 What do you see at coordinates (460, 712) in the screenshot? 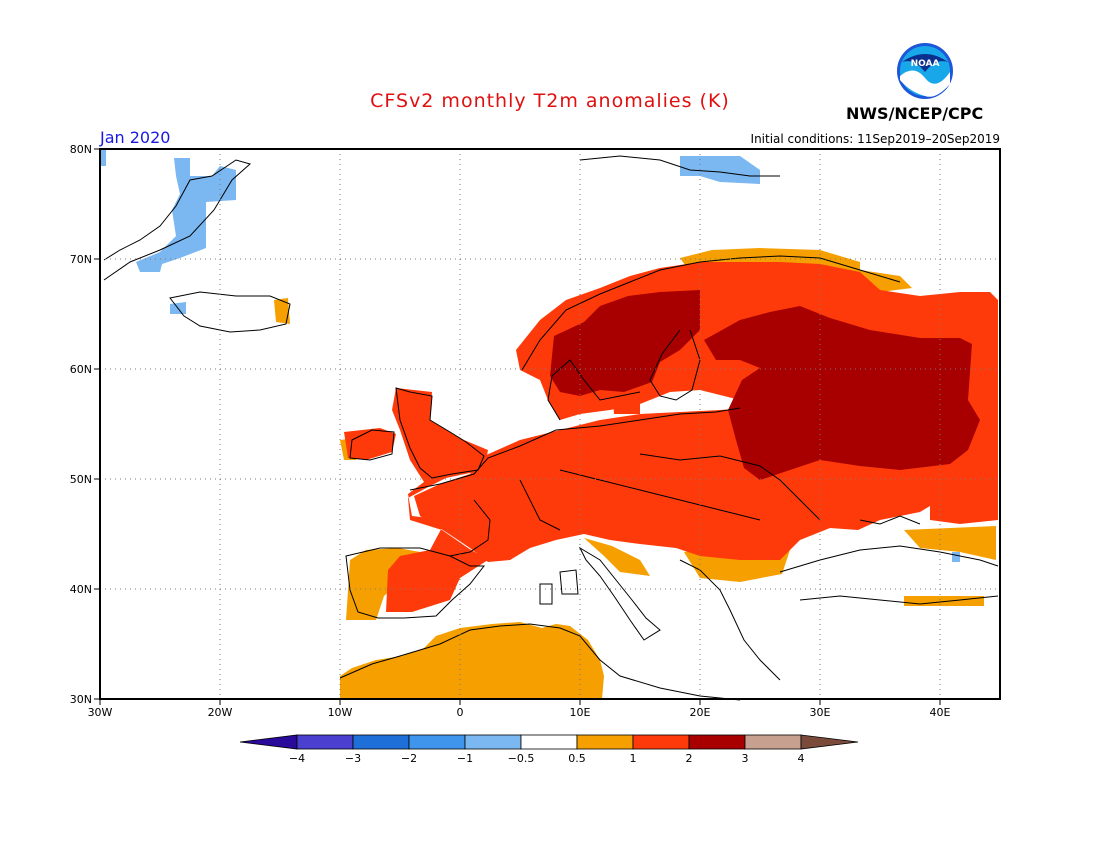
I see `lon-label-0: 0` at bounding box center [460, 712].